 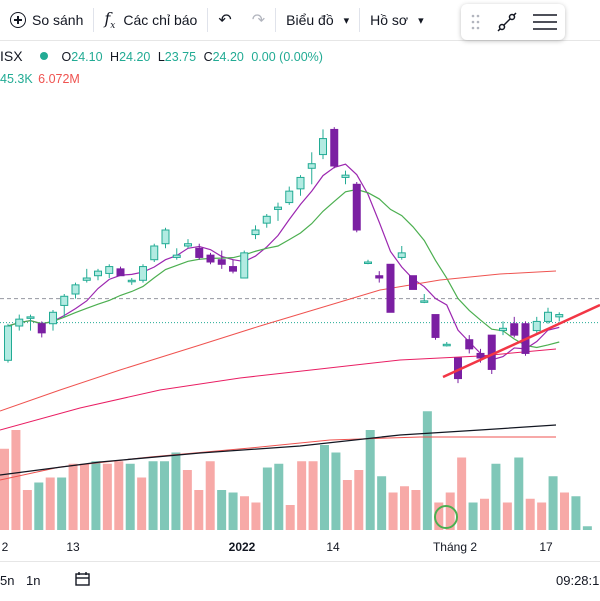 I want to click on redo-icon: ↷, so click(x=258, y=20).